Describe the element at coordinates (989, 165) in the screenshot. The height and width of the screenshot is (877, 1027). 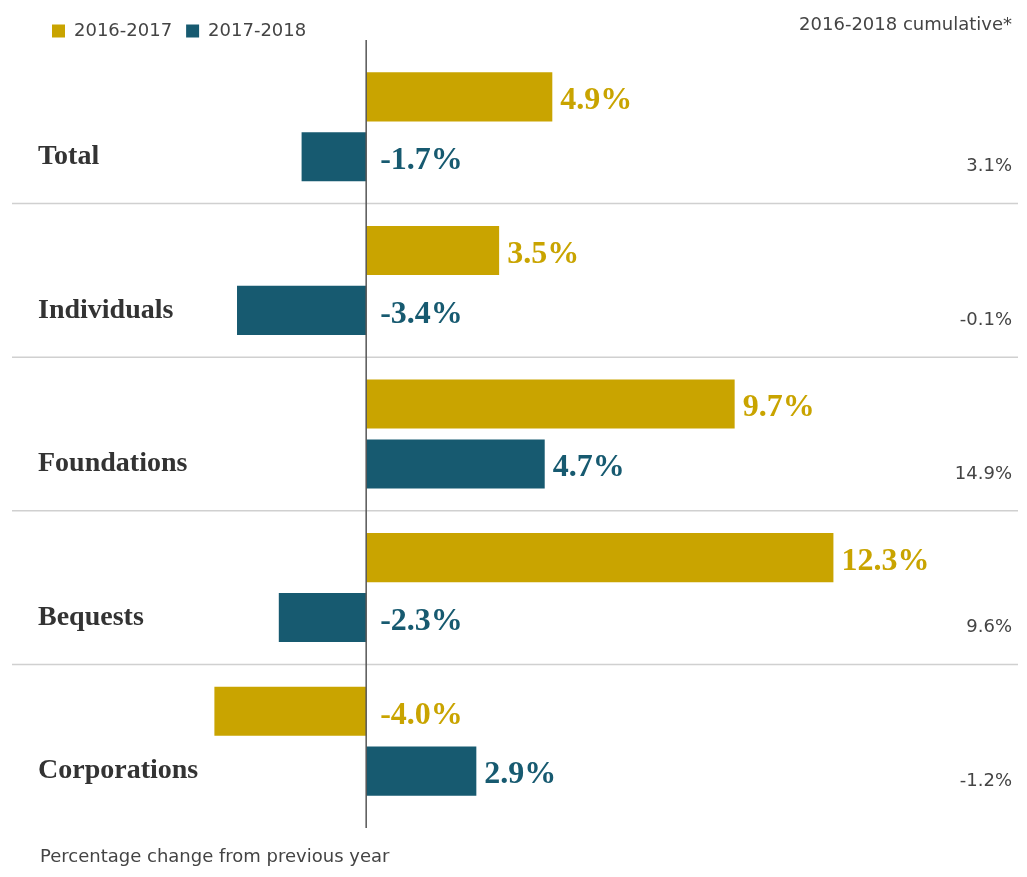
I see `text: 3.1%` at that location.